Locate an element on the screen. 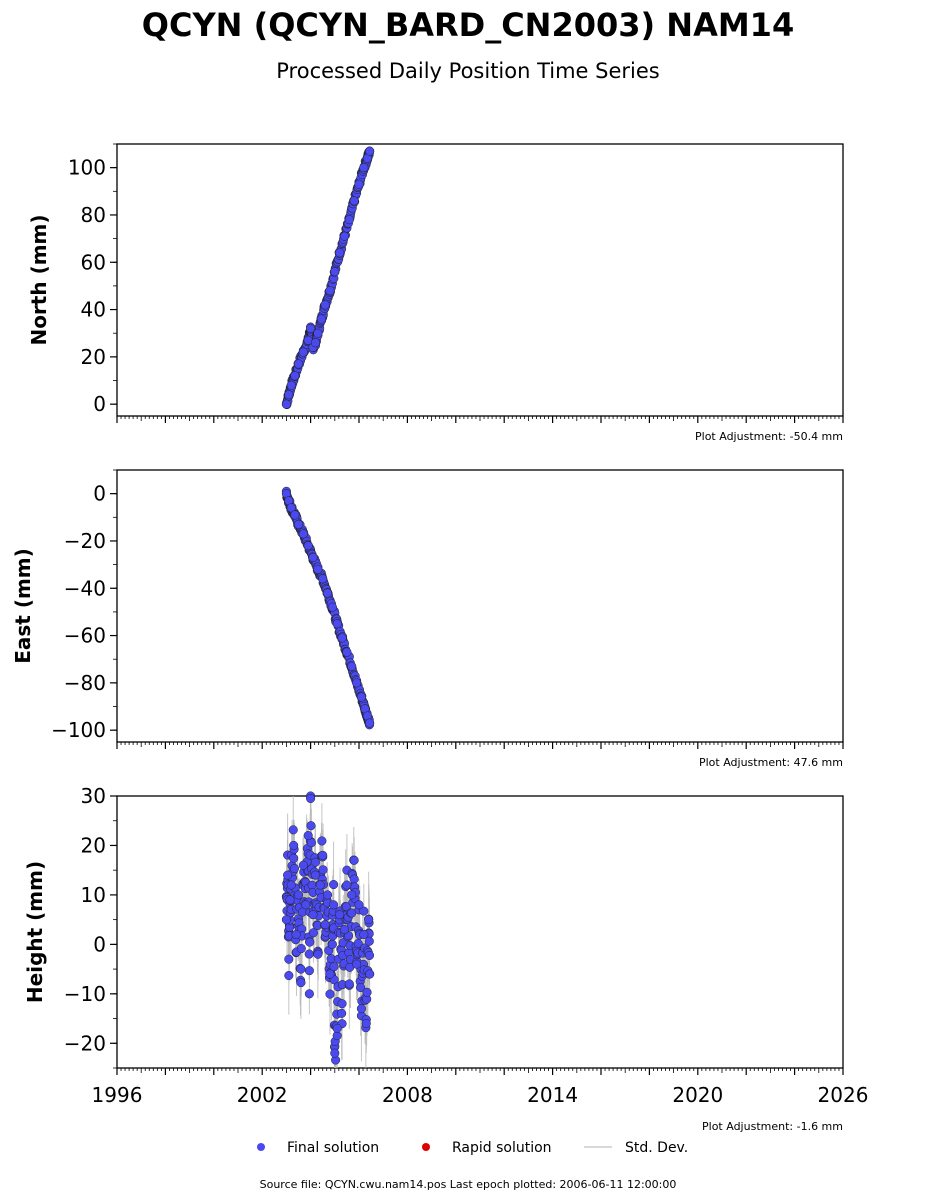 Image resolution: width=937 pixels, height=1200 pixels. x-tick-label: 2008 is located at coordinates (407, 1095).